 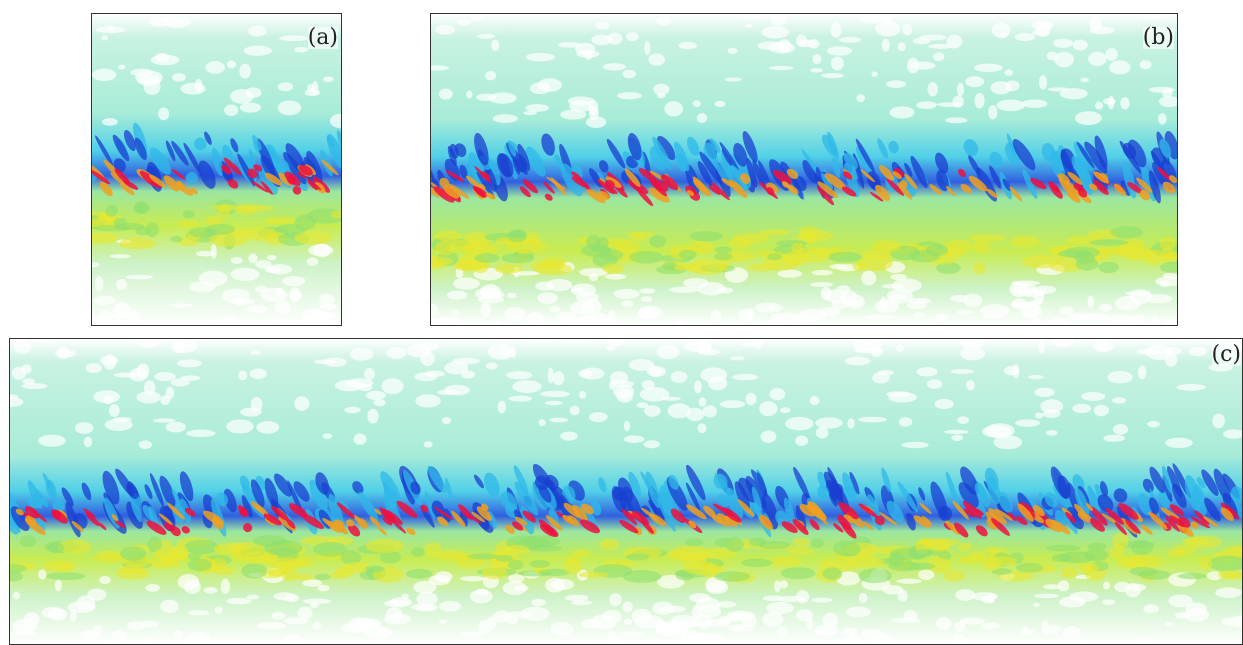 I want to click on contour-field, so click(x=216, y=169).